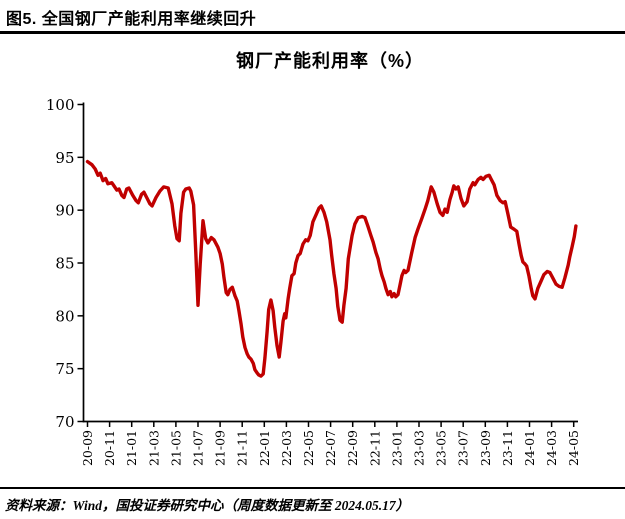  Describe the element at coordinates (198, 448) in the screenshot. I see `x-tick-label: 21-07` at that location.